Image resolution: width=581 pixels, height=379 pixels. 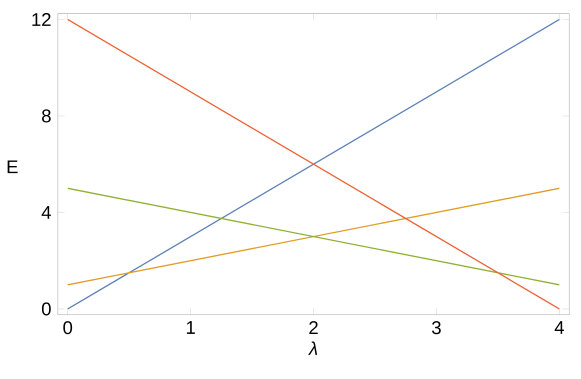 I want to click on x-tick-label: 0, so click(x=67, y=327).